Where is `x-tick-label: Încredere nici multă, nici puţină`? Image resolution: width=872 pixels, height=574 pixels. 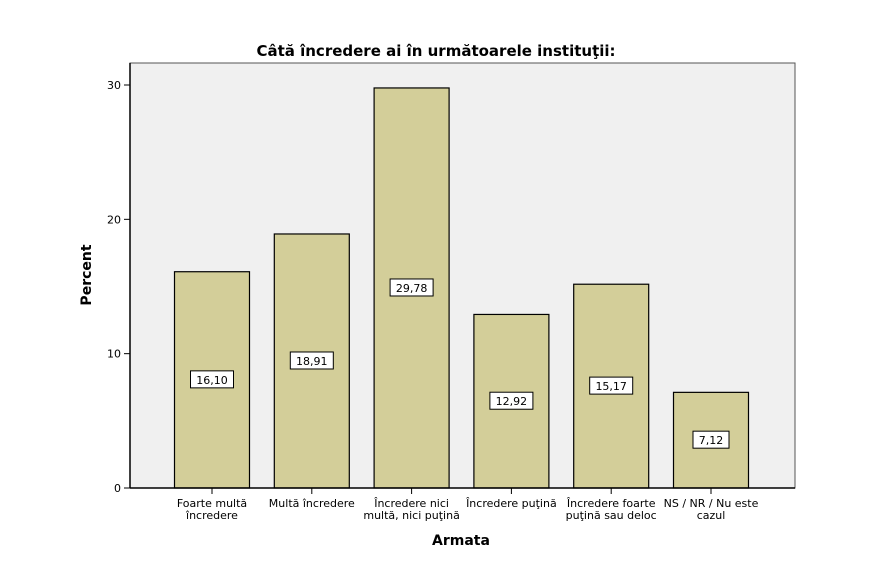
x-tick-label: Încredere nici multă, nici puţină is located at coordinates (411, 509).